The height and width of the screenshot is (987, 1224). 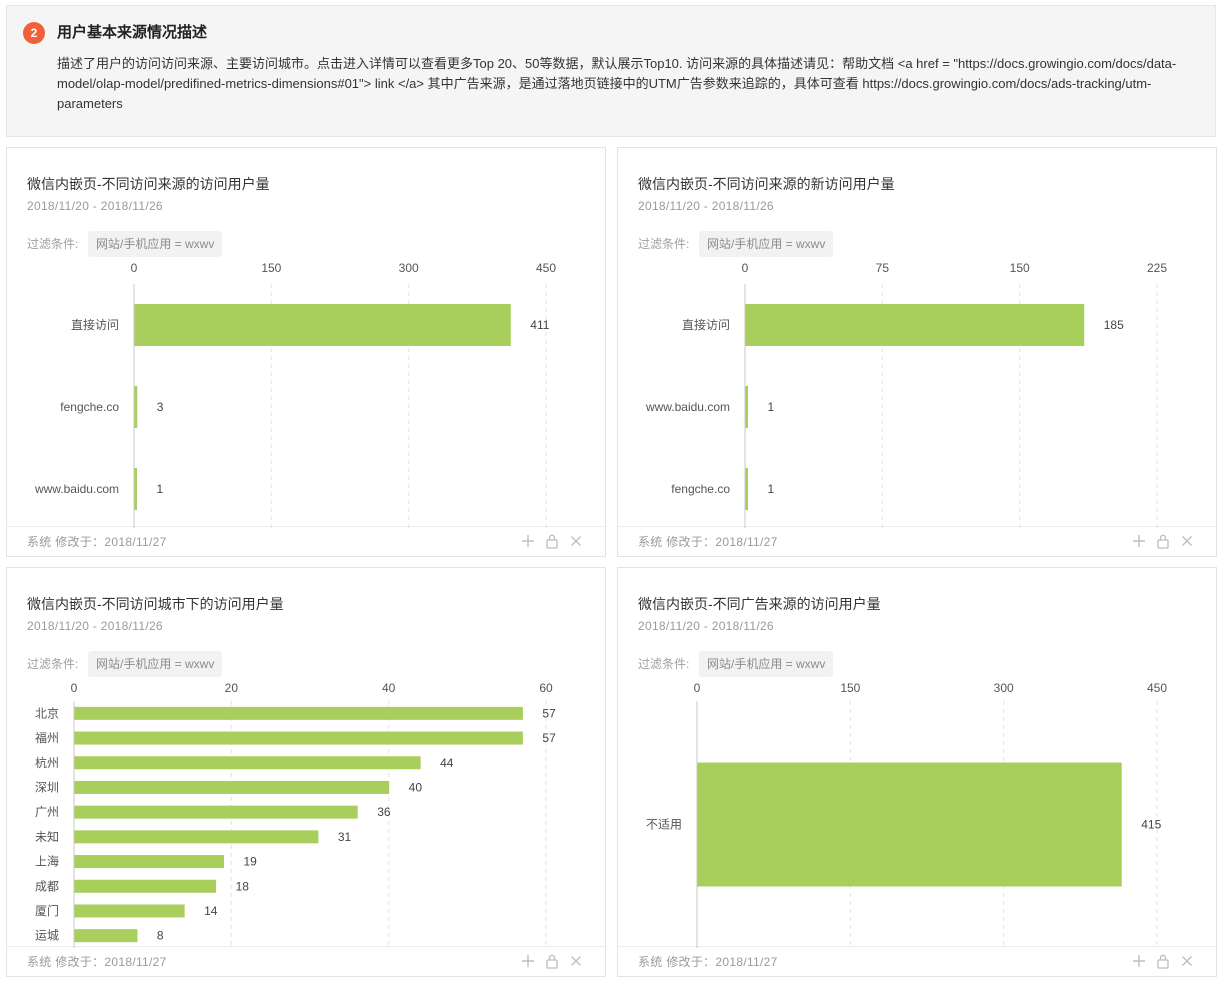 I want to click on value-label: 31, so click(x=345, y=837).